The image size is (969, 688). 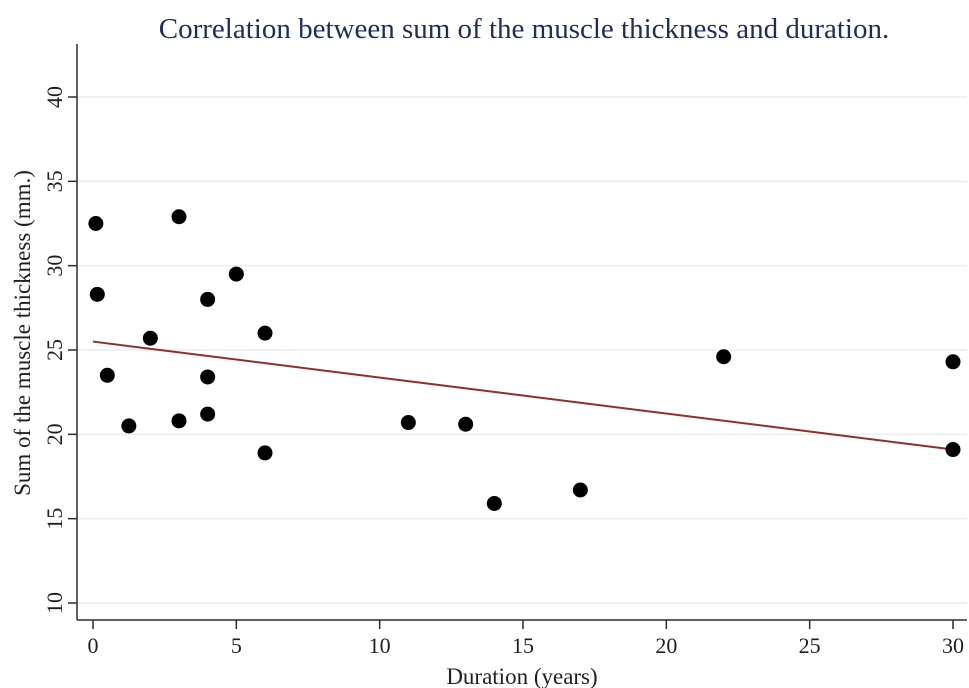 What do you see at coordinates (523, 645) in the screenshot?
I see `x-tick-label-15: 15` at bounding box center [523, 645].